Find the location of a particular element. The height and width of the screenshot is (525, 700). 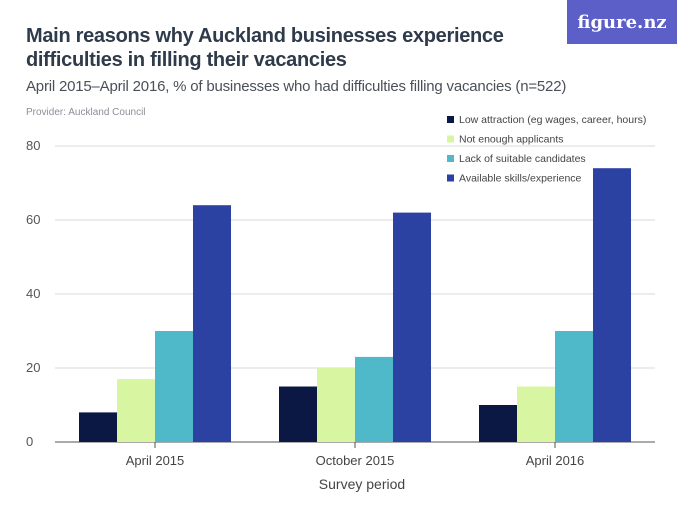

legend-label: Low attraction (eg wages, career, hours) is located at coordinates (552, 120).